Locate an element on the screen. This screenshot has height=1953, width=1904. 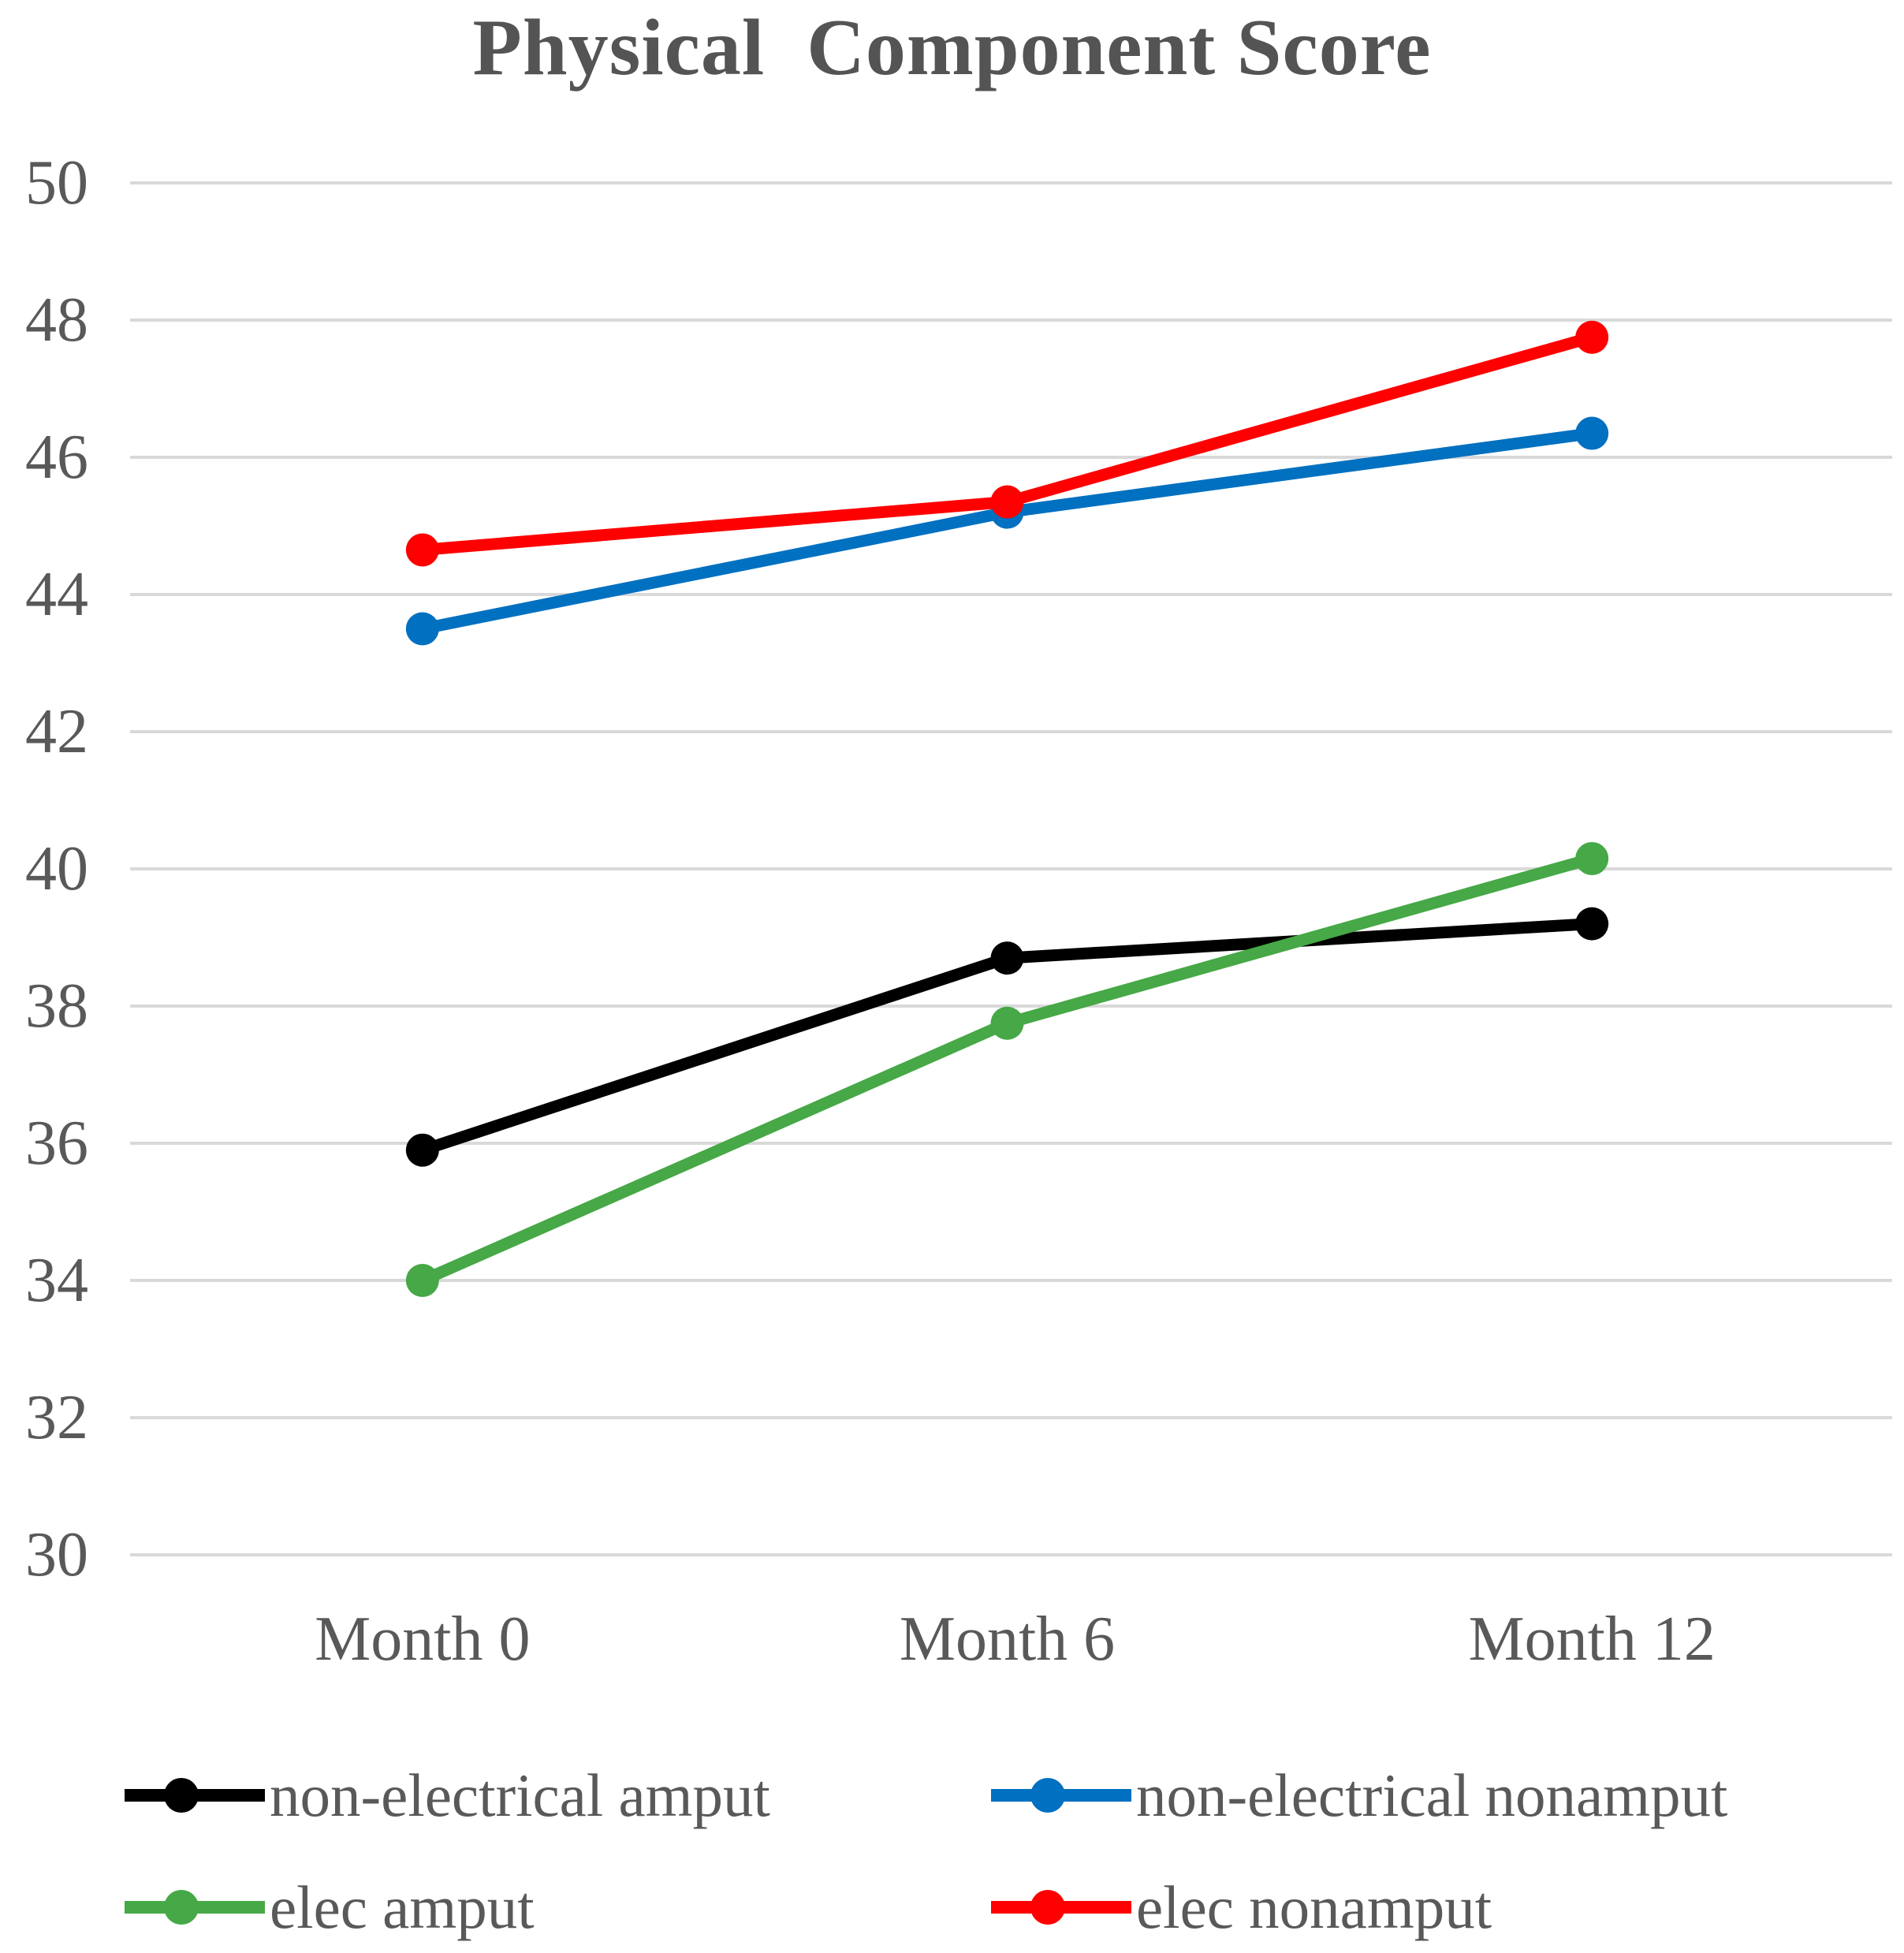
y-tick-label: 38 is located at coordinates (56, 1006).